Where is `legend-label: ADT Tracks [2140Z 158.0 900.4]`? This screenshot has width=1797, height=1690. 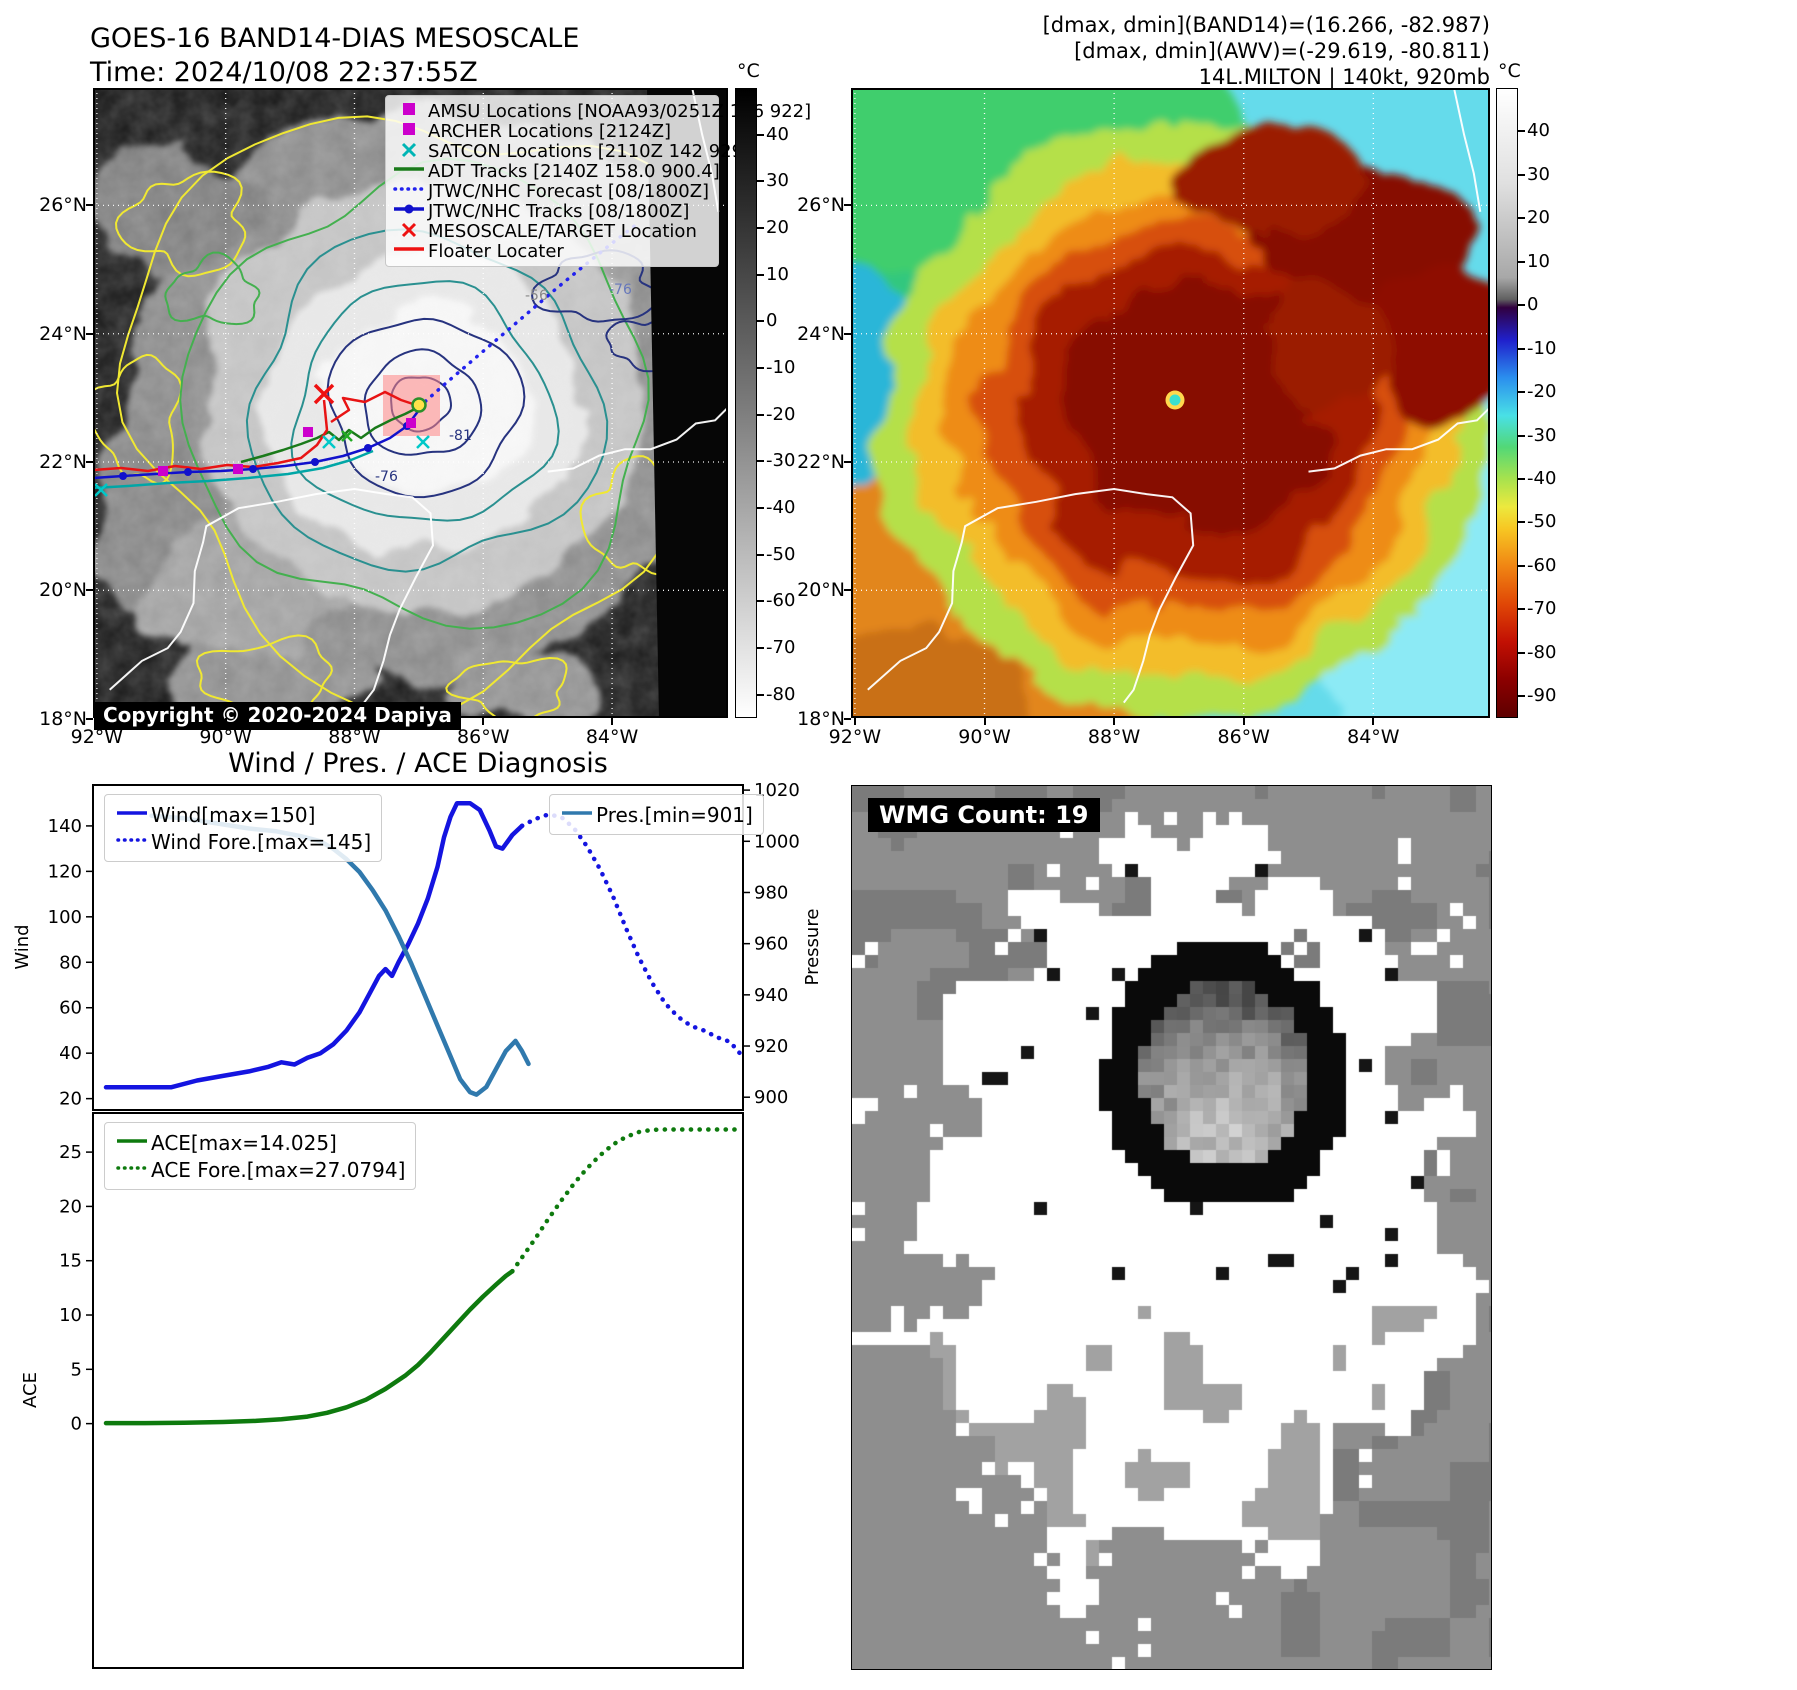 legend-label: ADT Tracks [2140Z 158.0 900.4] is located at coordinates (574, 171).